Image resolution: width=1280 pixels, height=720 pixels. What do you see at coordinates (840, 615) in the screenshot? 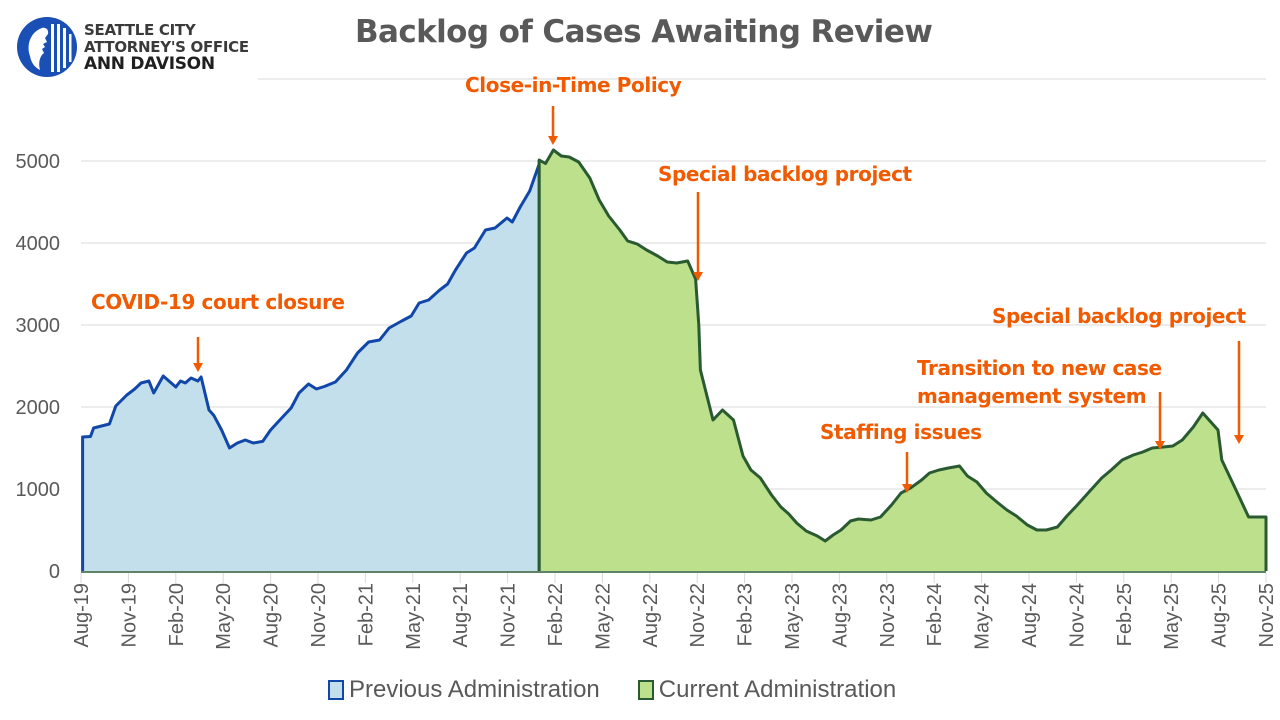
I see `x-tick-label: Aug-23` at bounding box center [840, 615].